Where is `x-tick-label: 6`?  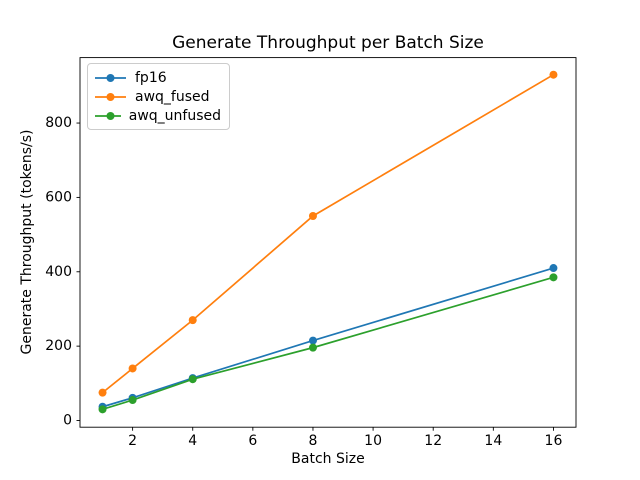
x-tick-label: 6 is located at coordinates (252, 441).